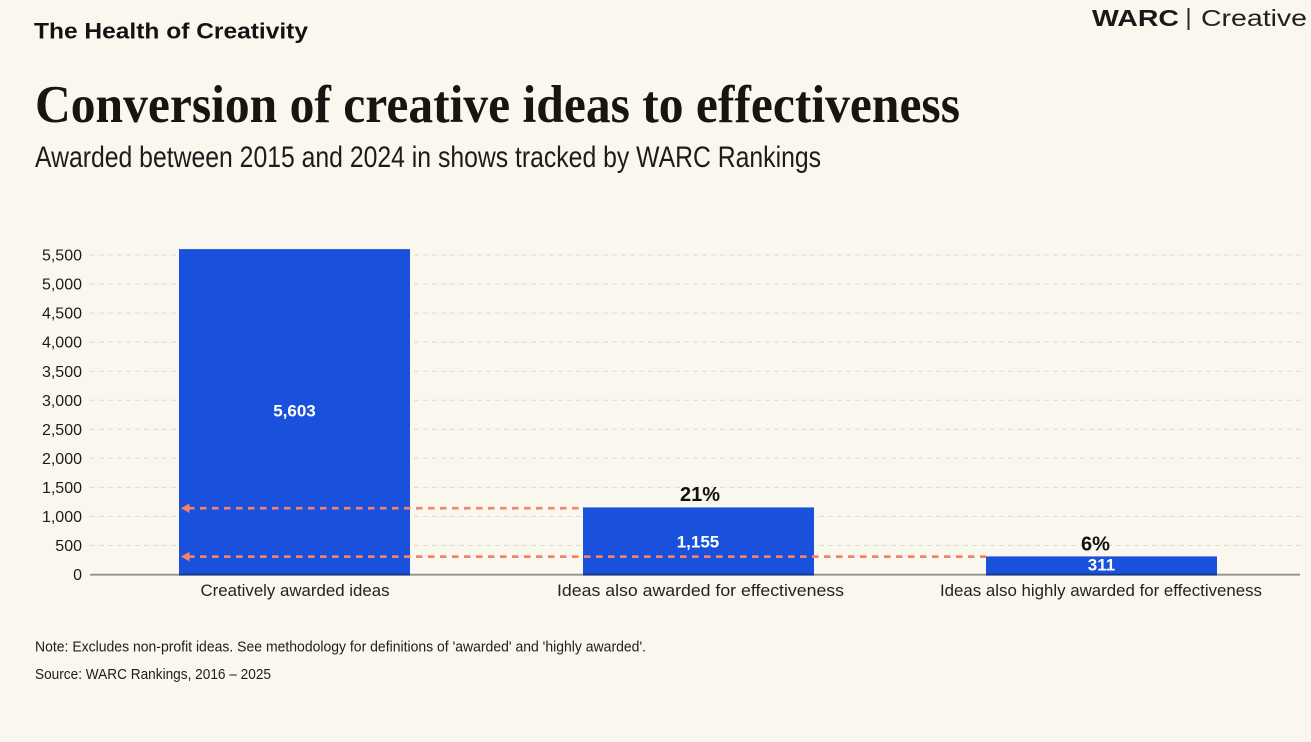  Describe the element at coordinates (1135, 18) in the screenshot. I see `svg-text: WARC` at that location.